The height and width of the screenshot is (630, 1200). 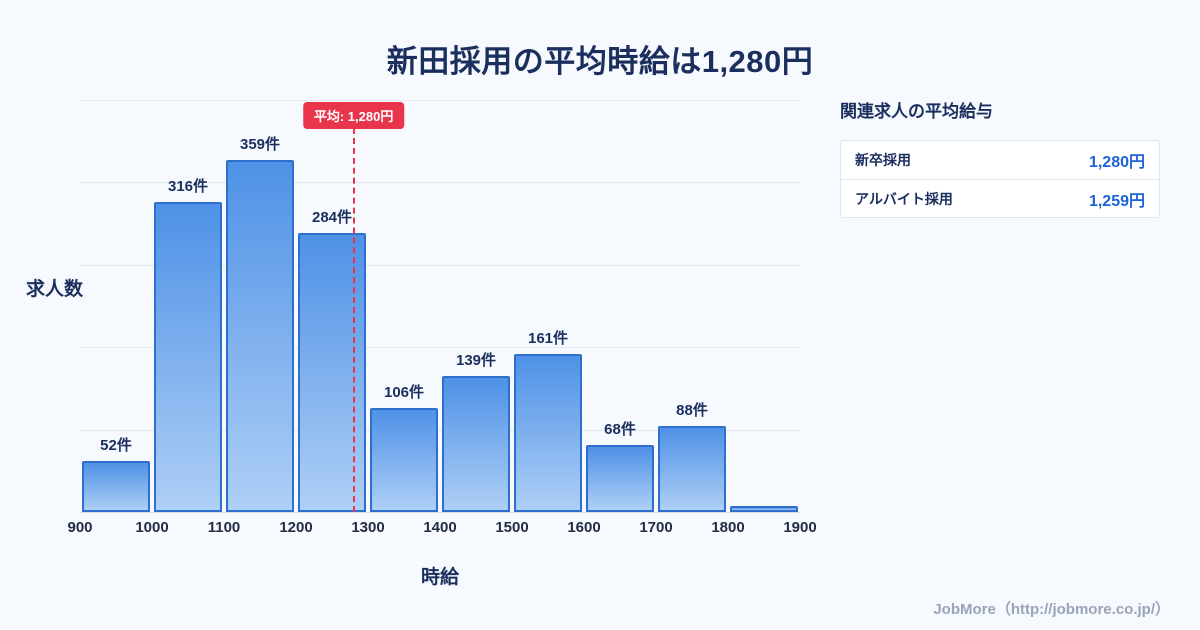 What do you see at coordinates (1051, 609) in the screenshot?
I see `footer-credit: JobMore（http://jobmore.co.jp/）` at bounding box center [1051, 609].